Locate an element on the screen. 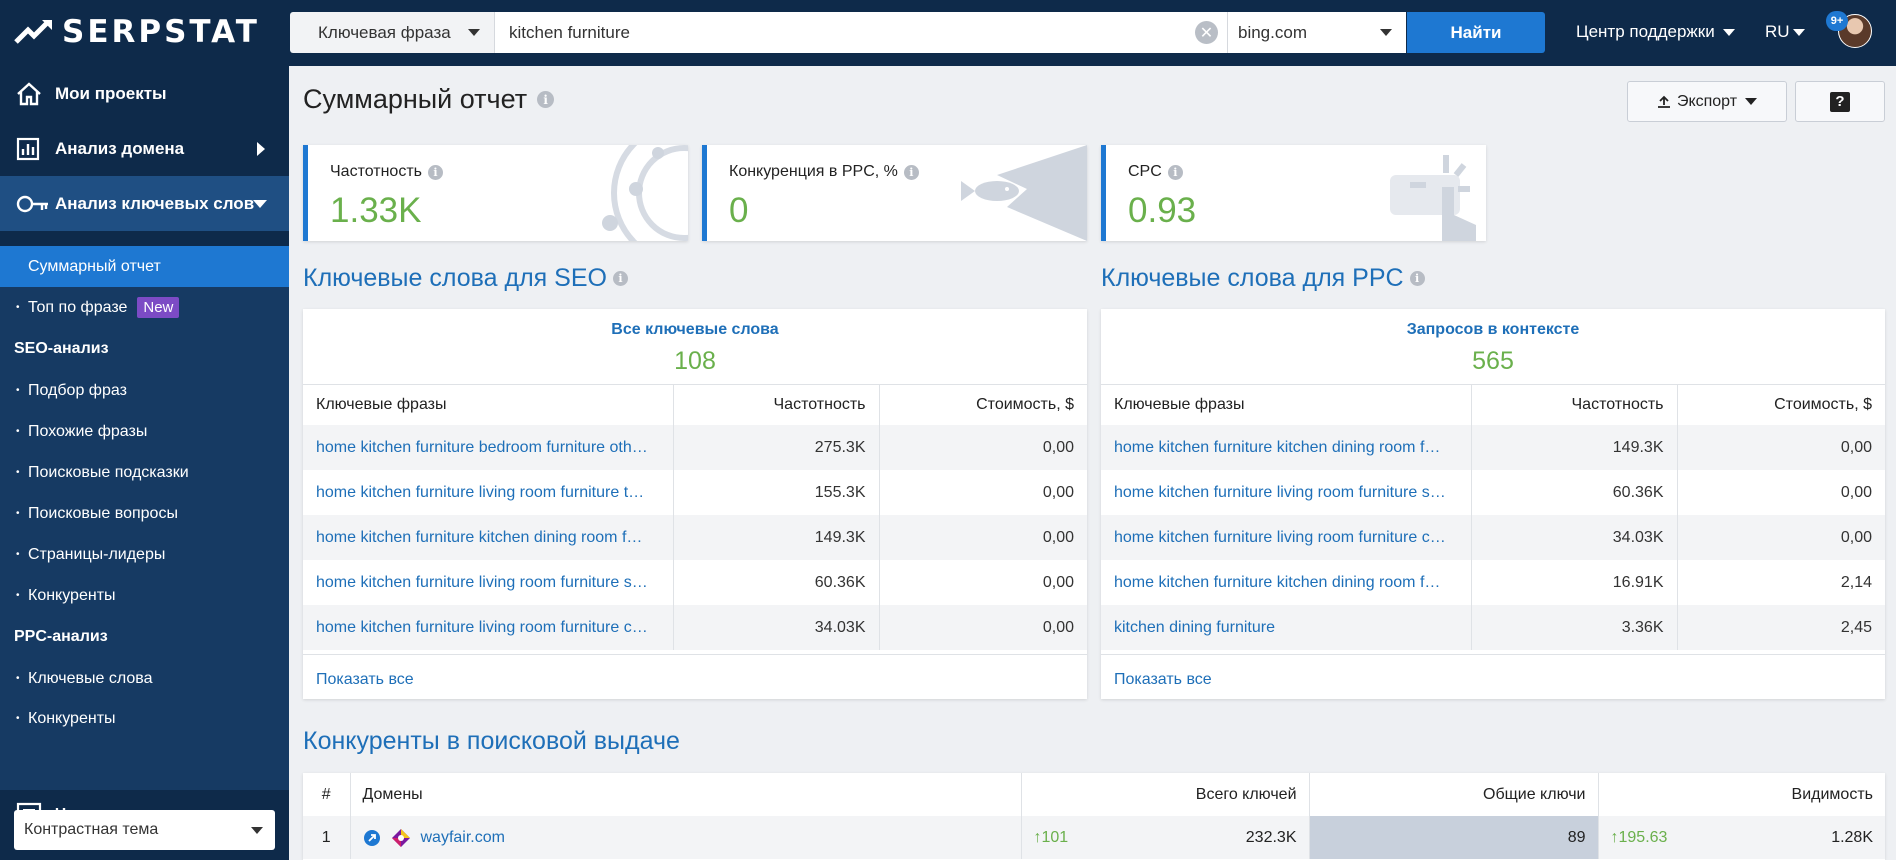 The width and height of the screenshot is (1896, 860). metric-label: Конкуренция в PPC, % i is located at coordinates (824, 172).